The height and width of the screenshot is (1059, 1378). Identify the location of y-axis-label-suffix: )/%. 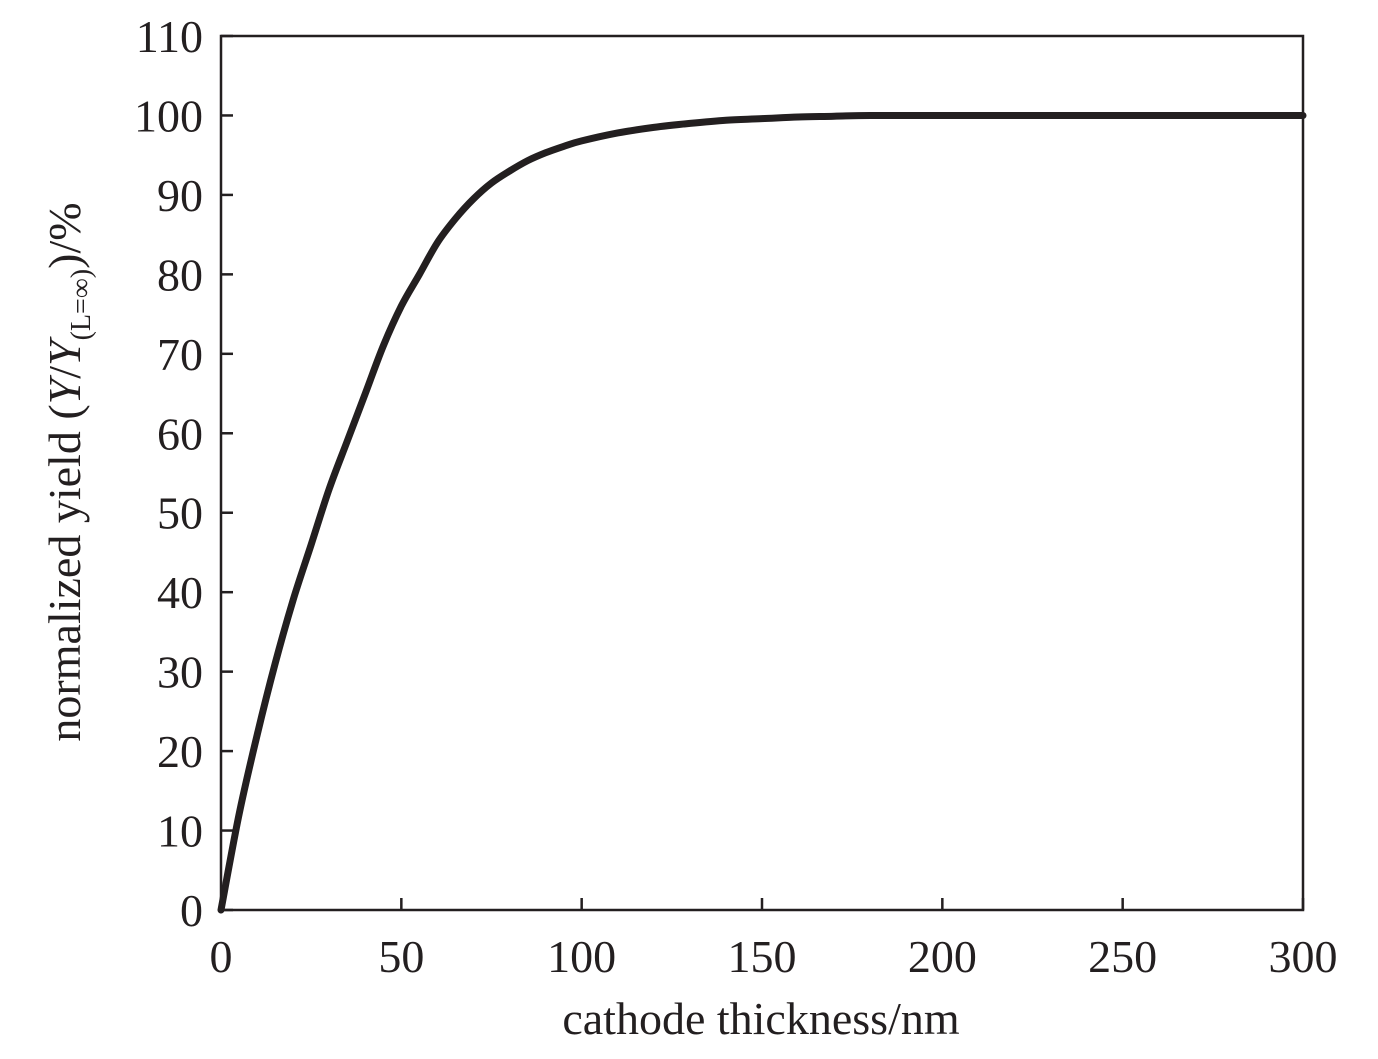
(64, 235).